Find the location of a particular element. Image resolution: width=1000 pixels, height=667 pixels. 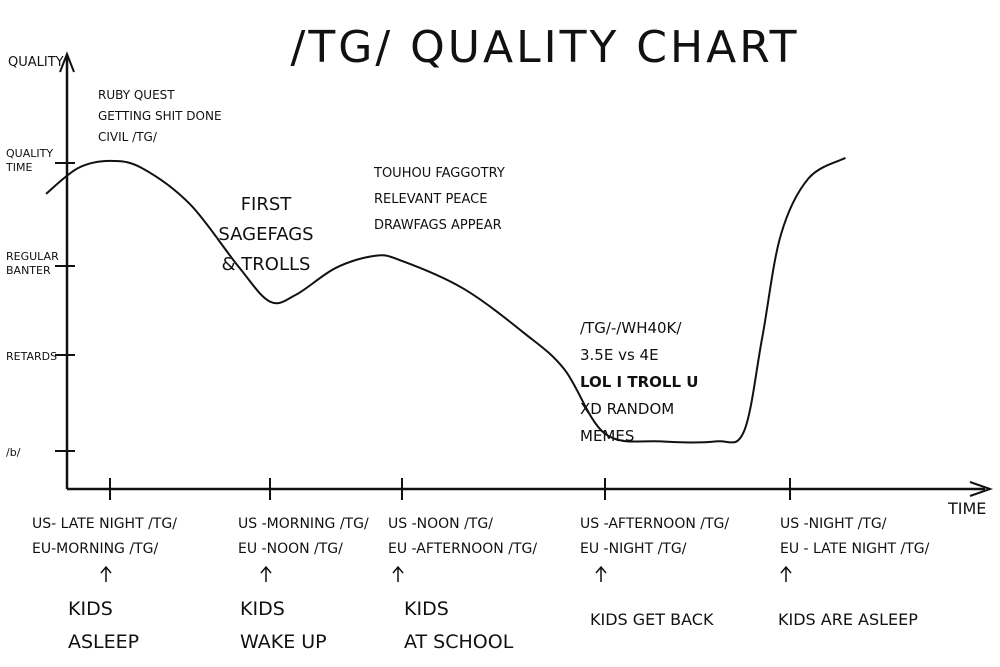

x-tick-label: US -AFTERNOON /TG/ is located at coordinates (654, 524).